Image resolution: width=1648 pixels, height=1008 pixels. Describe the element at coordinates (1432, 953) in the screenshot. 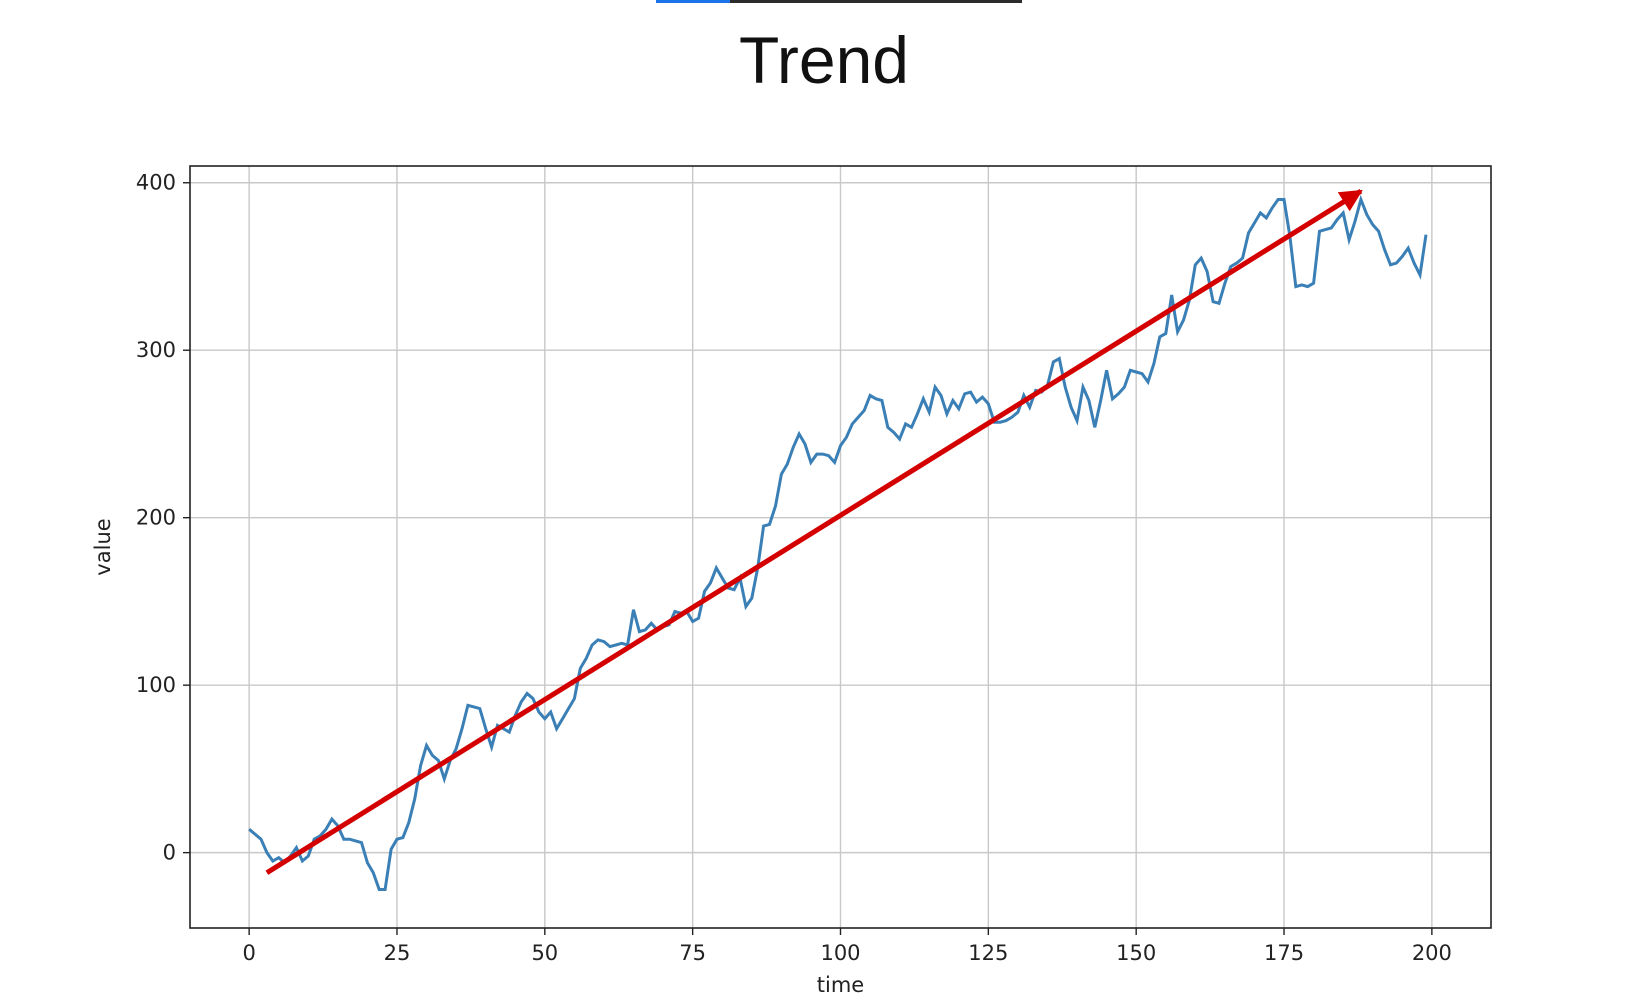

I see `x-tick-label: 200` at that location.